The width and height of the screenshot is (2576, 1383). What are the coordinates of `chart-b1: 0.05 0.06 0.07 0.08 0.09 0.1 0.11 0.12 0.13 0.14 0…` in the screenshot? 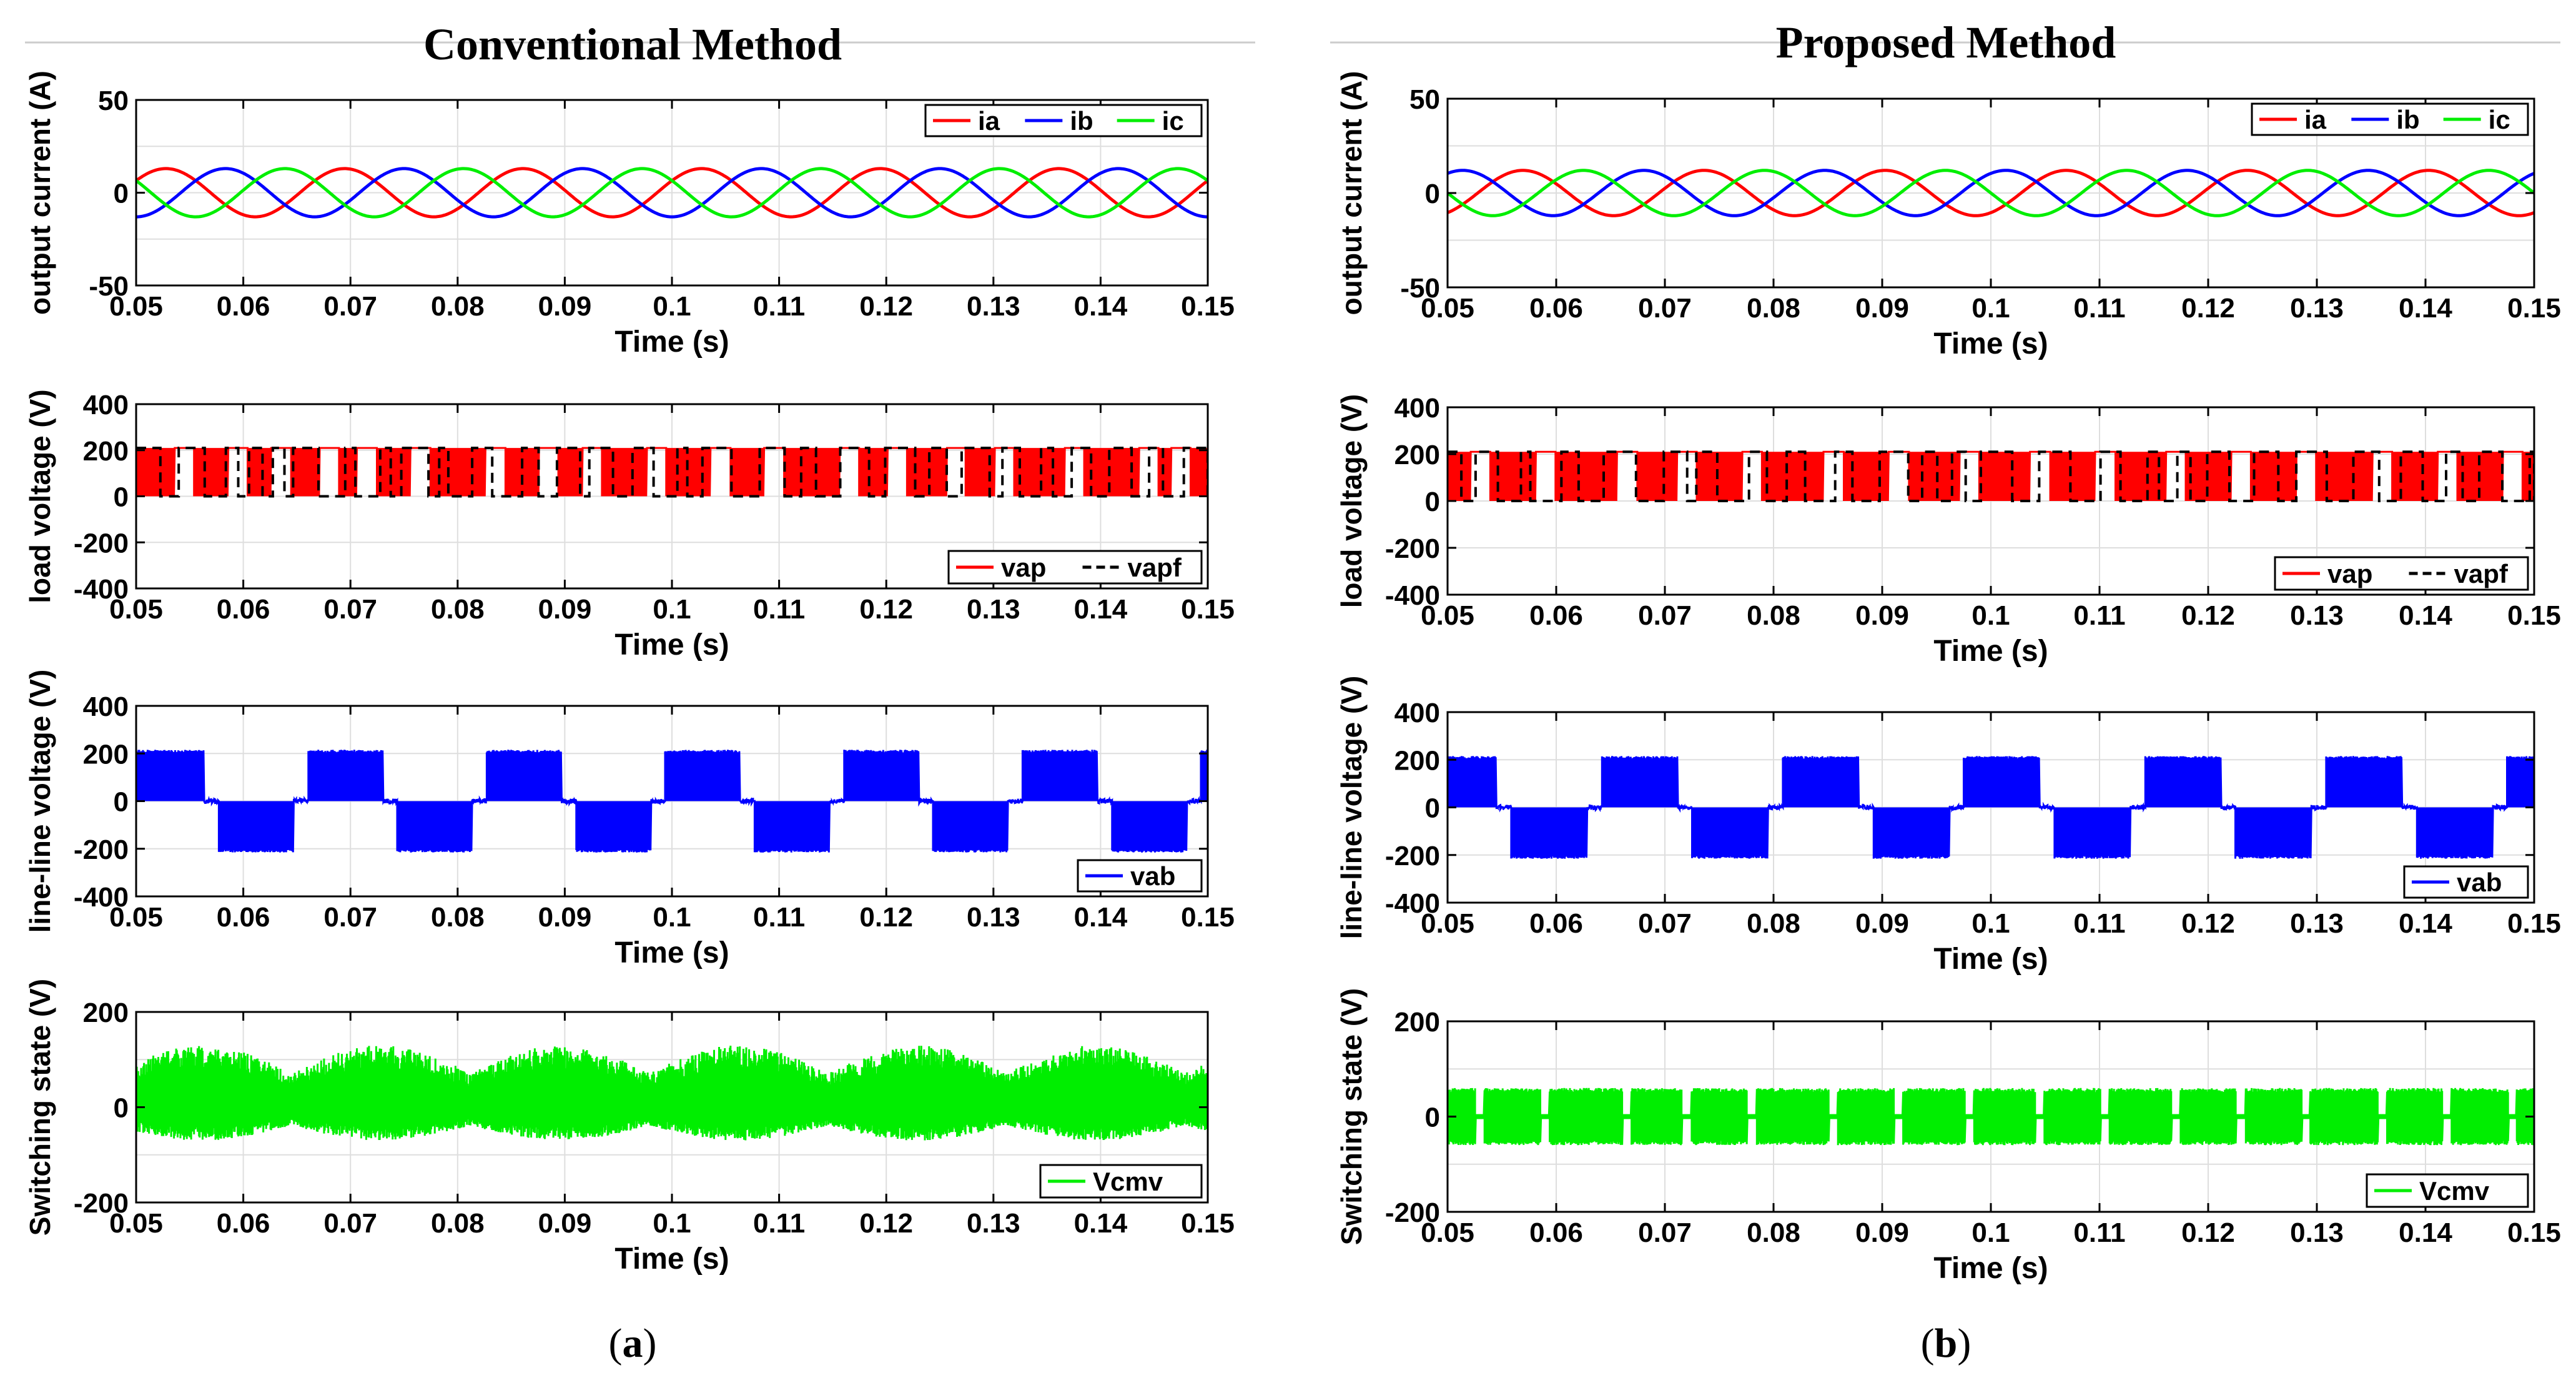 It's located at (1948, 215).